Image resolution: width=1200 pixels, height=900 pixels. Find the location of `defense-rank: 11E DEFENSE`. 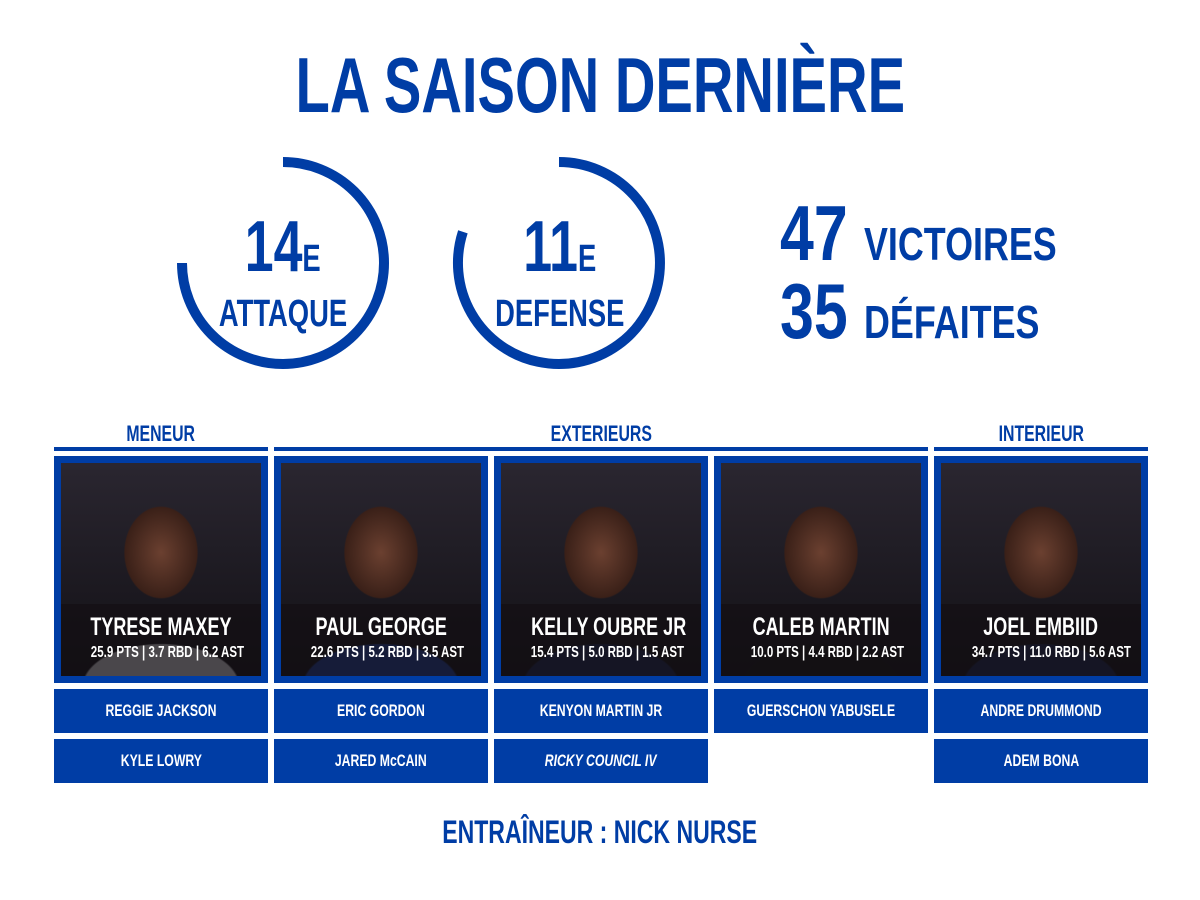

defense-rank: 11E DEFENSE is located at coordinates (560, 273).